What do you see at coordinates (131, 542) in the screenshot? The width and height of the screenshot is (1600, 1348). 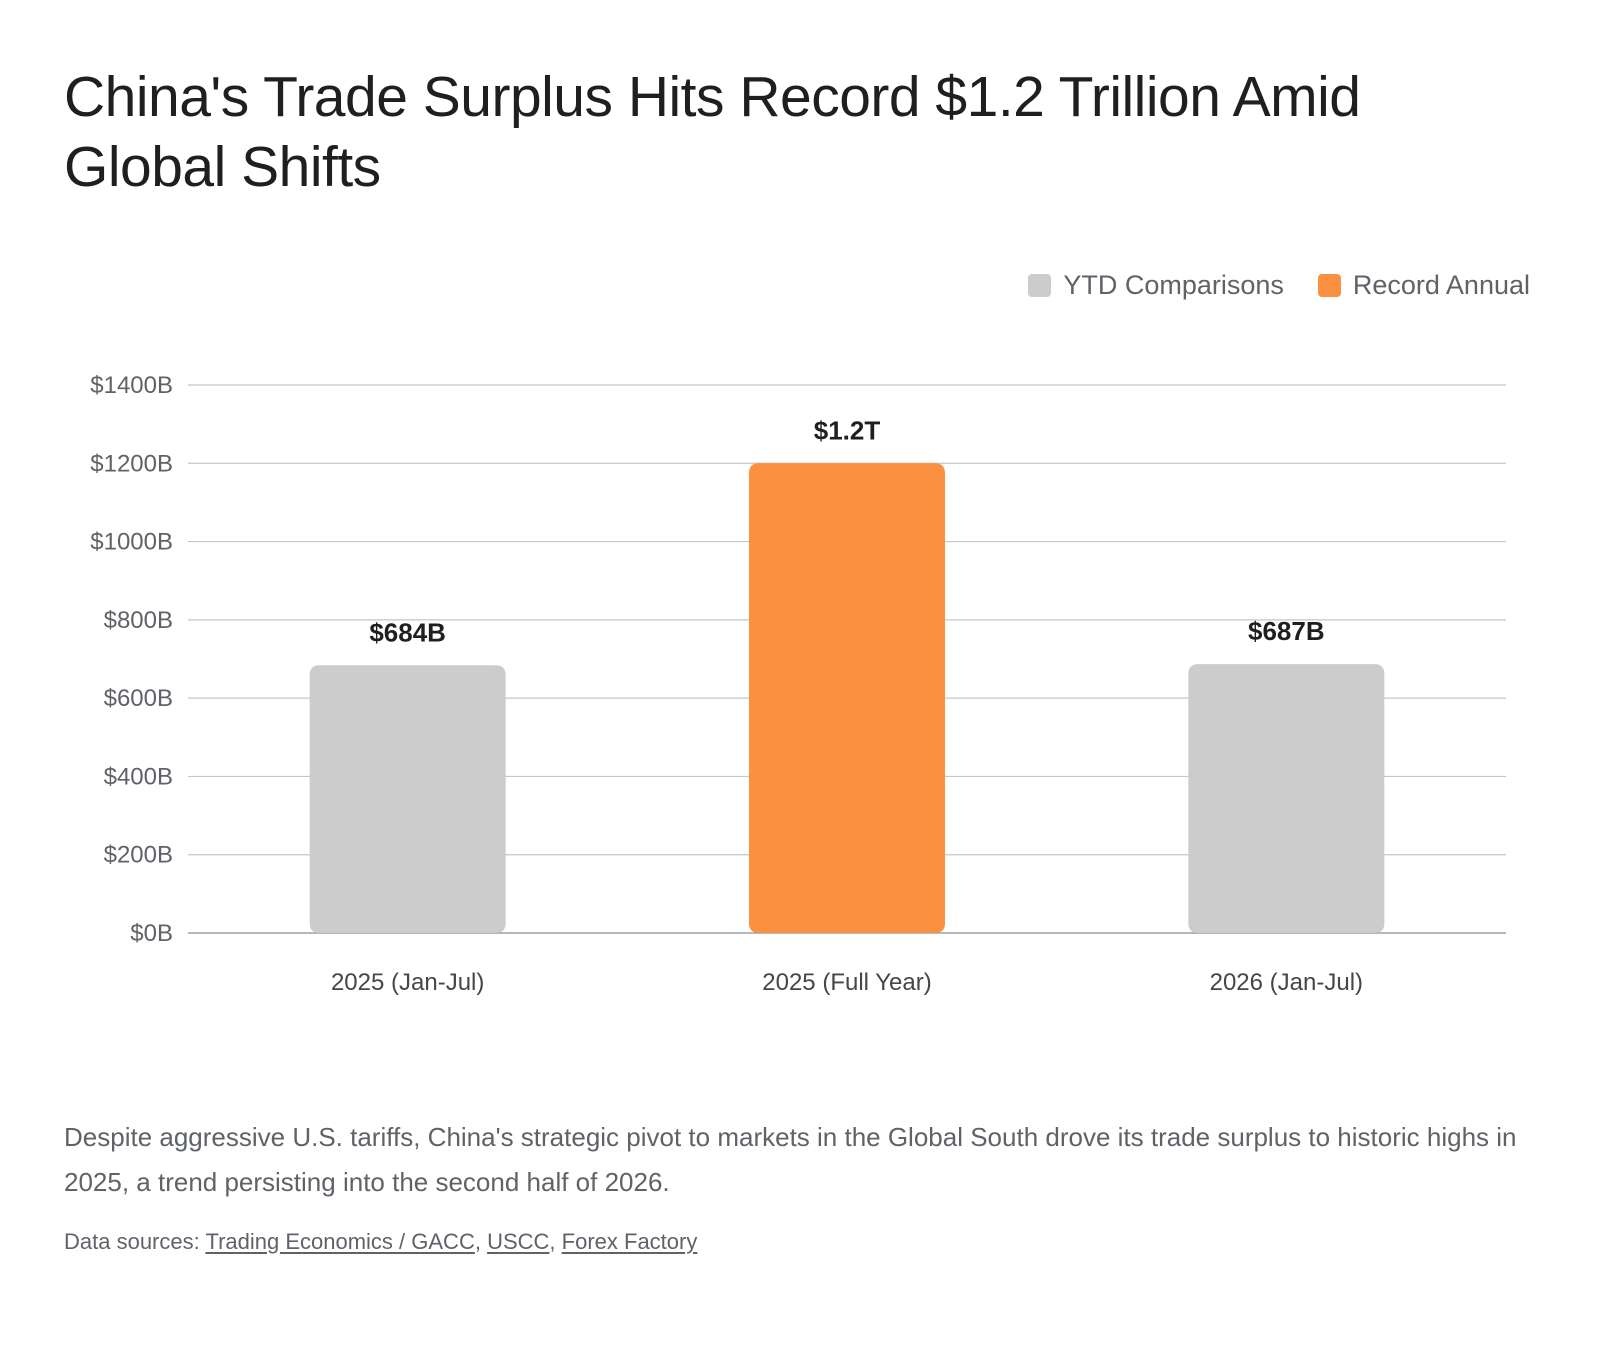 I see `y-tick-label: $1000B` at bounding box center [131, 542].